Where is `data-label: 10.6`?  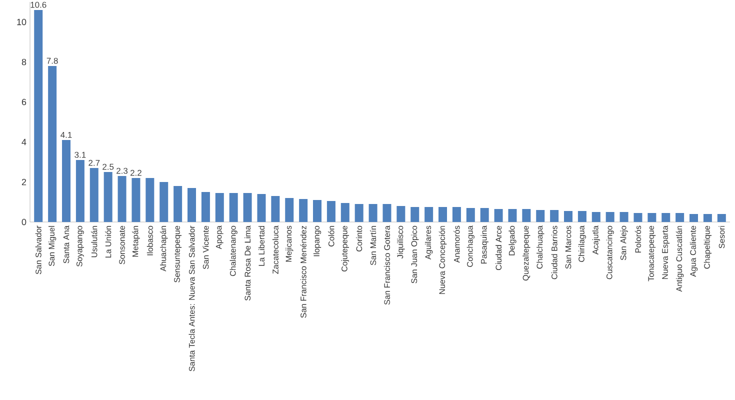
data-label: 10.6 is located at coordinates (38, 5).